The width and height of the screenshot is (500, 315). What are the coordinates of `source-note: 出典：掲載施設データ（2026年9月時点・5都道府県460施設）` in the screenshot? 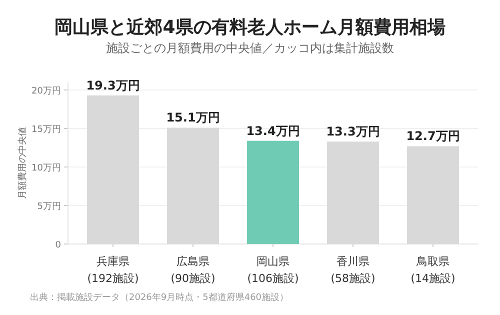 It's located at (159, 297).